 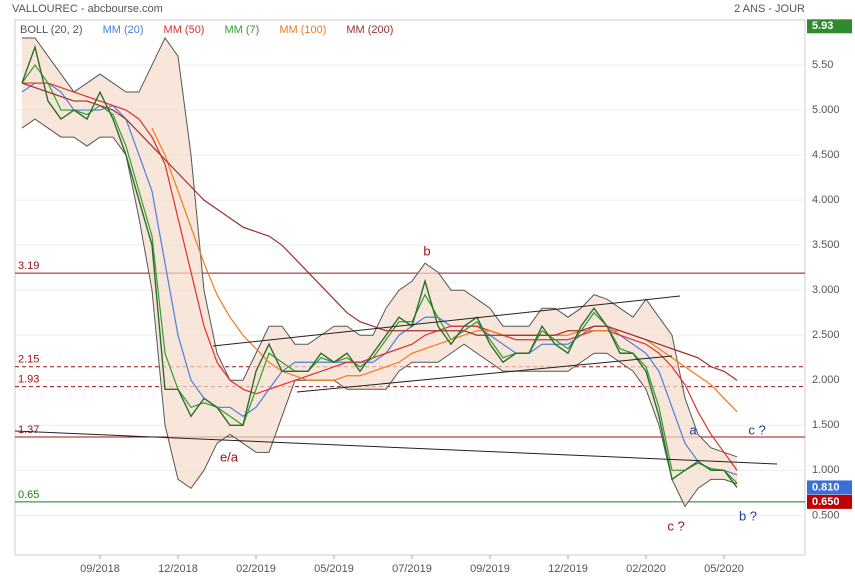 What do you see at coordinates (51, 30) in the screenshot?
I see `legend-entry: BOLL (20, 2)` at bounding box center [51, 30].